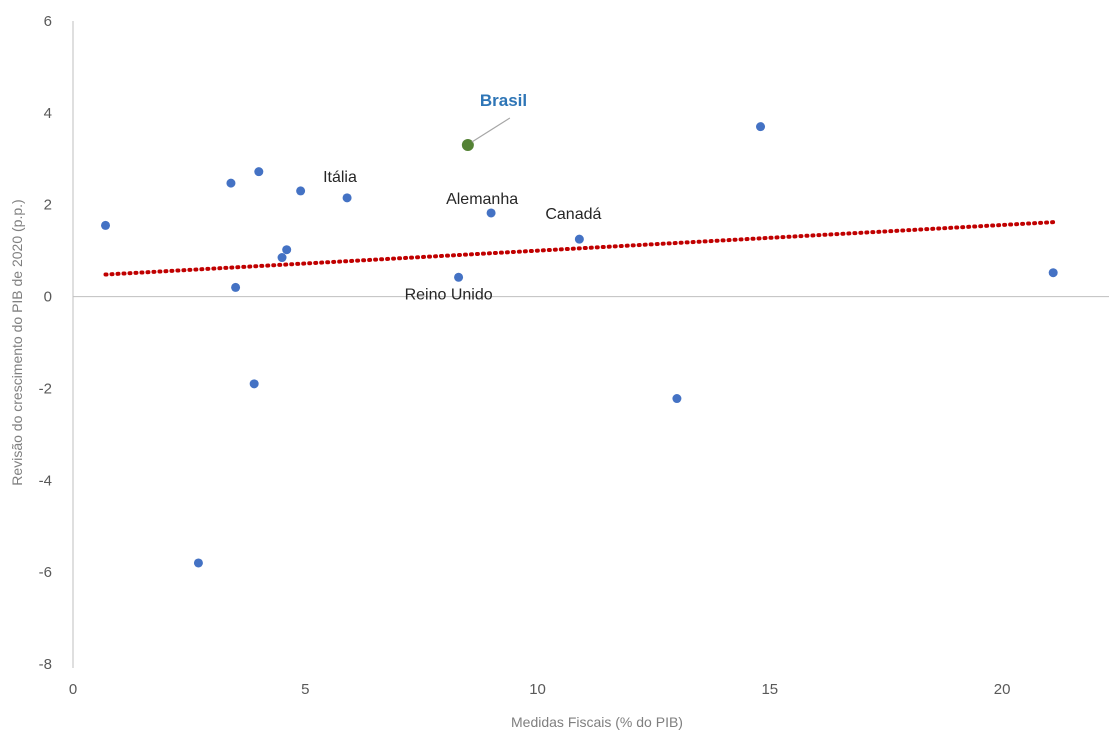 The image size is (1110, 734). What do you see at coordinates (45, 664) in the screenshot?
I see `y-tick-label: -8` at bounding box center [45, 664].